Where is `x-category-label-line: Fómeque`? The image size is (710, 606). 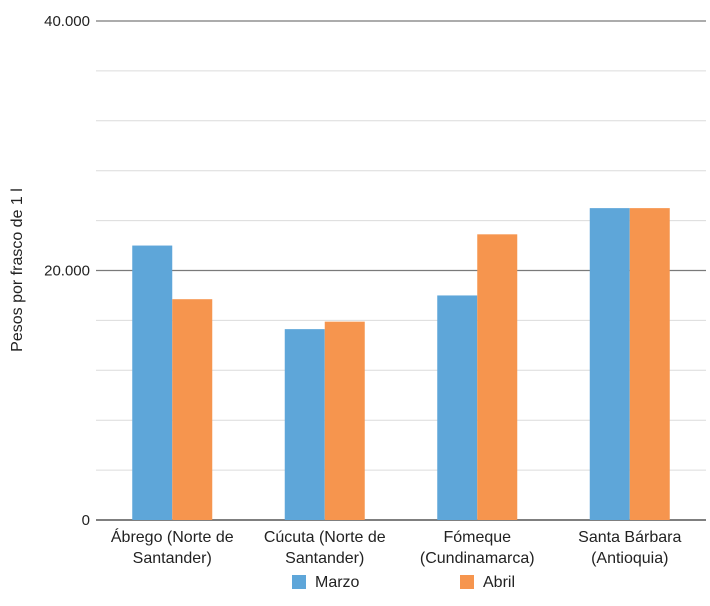
x-category-label-line: Fómeque is located at coordinates (477, 537).